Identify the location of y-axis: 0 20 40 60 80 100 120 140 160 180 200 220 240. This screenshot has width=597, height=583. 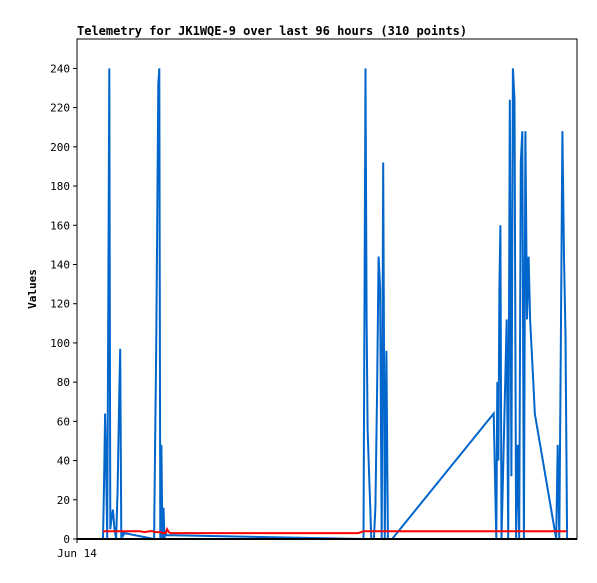
(63, 304).